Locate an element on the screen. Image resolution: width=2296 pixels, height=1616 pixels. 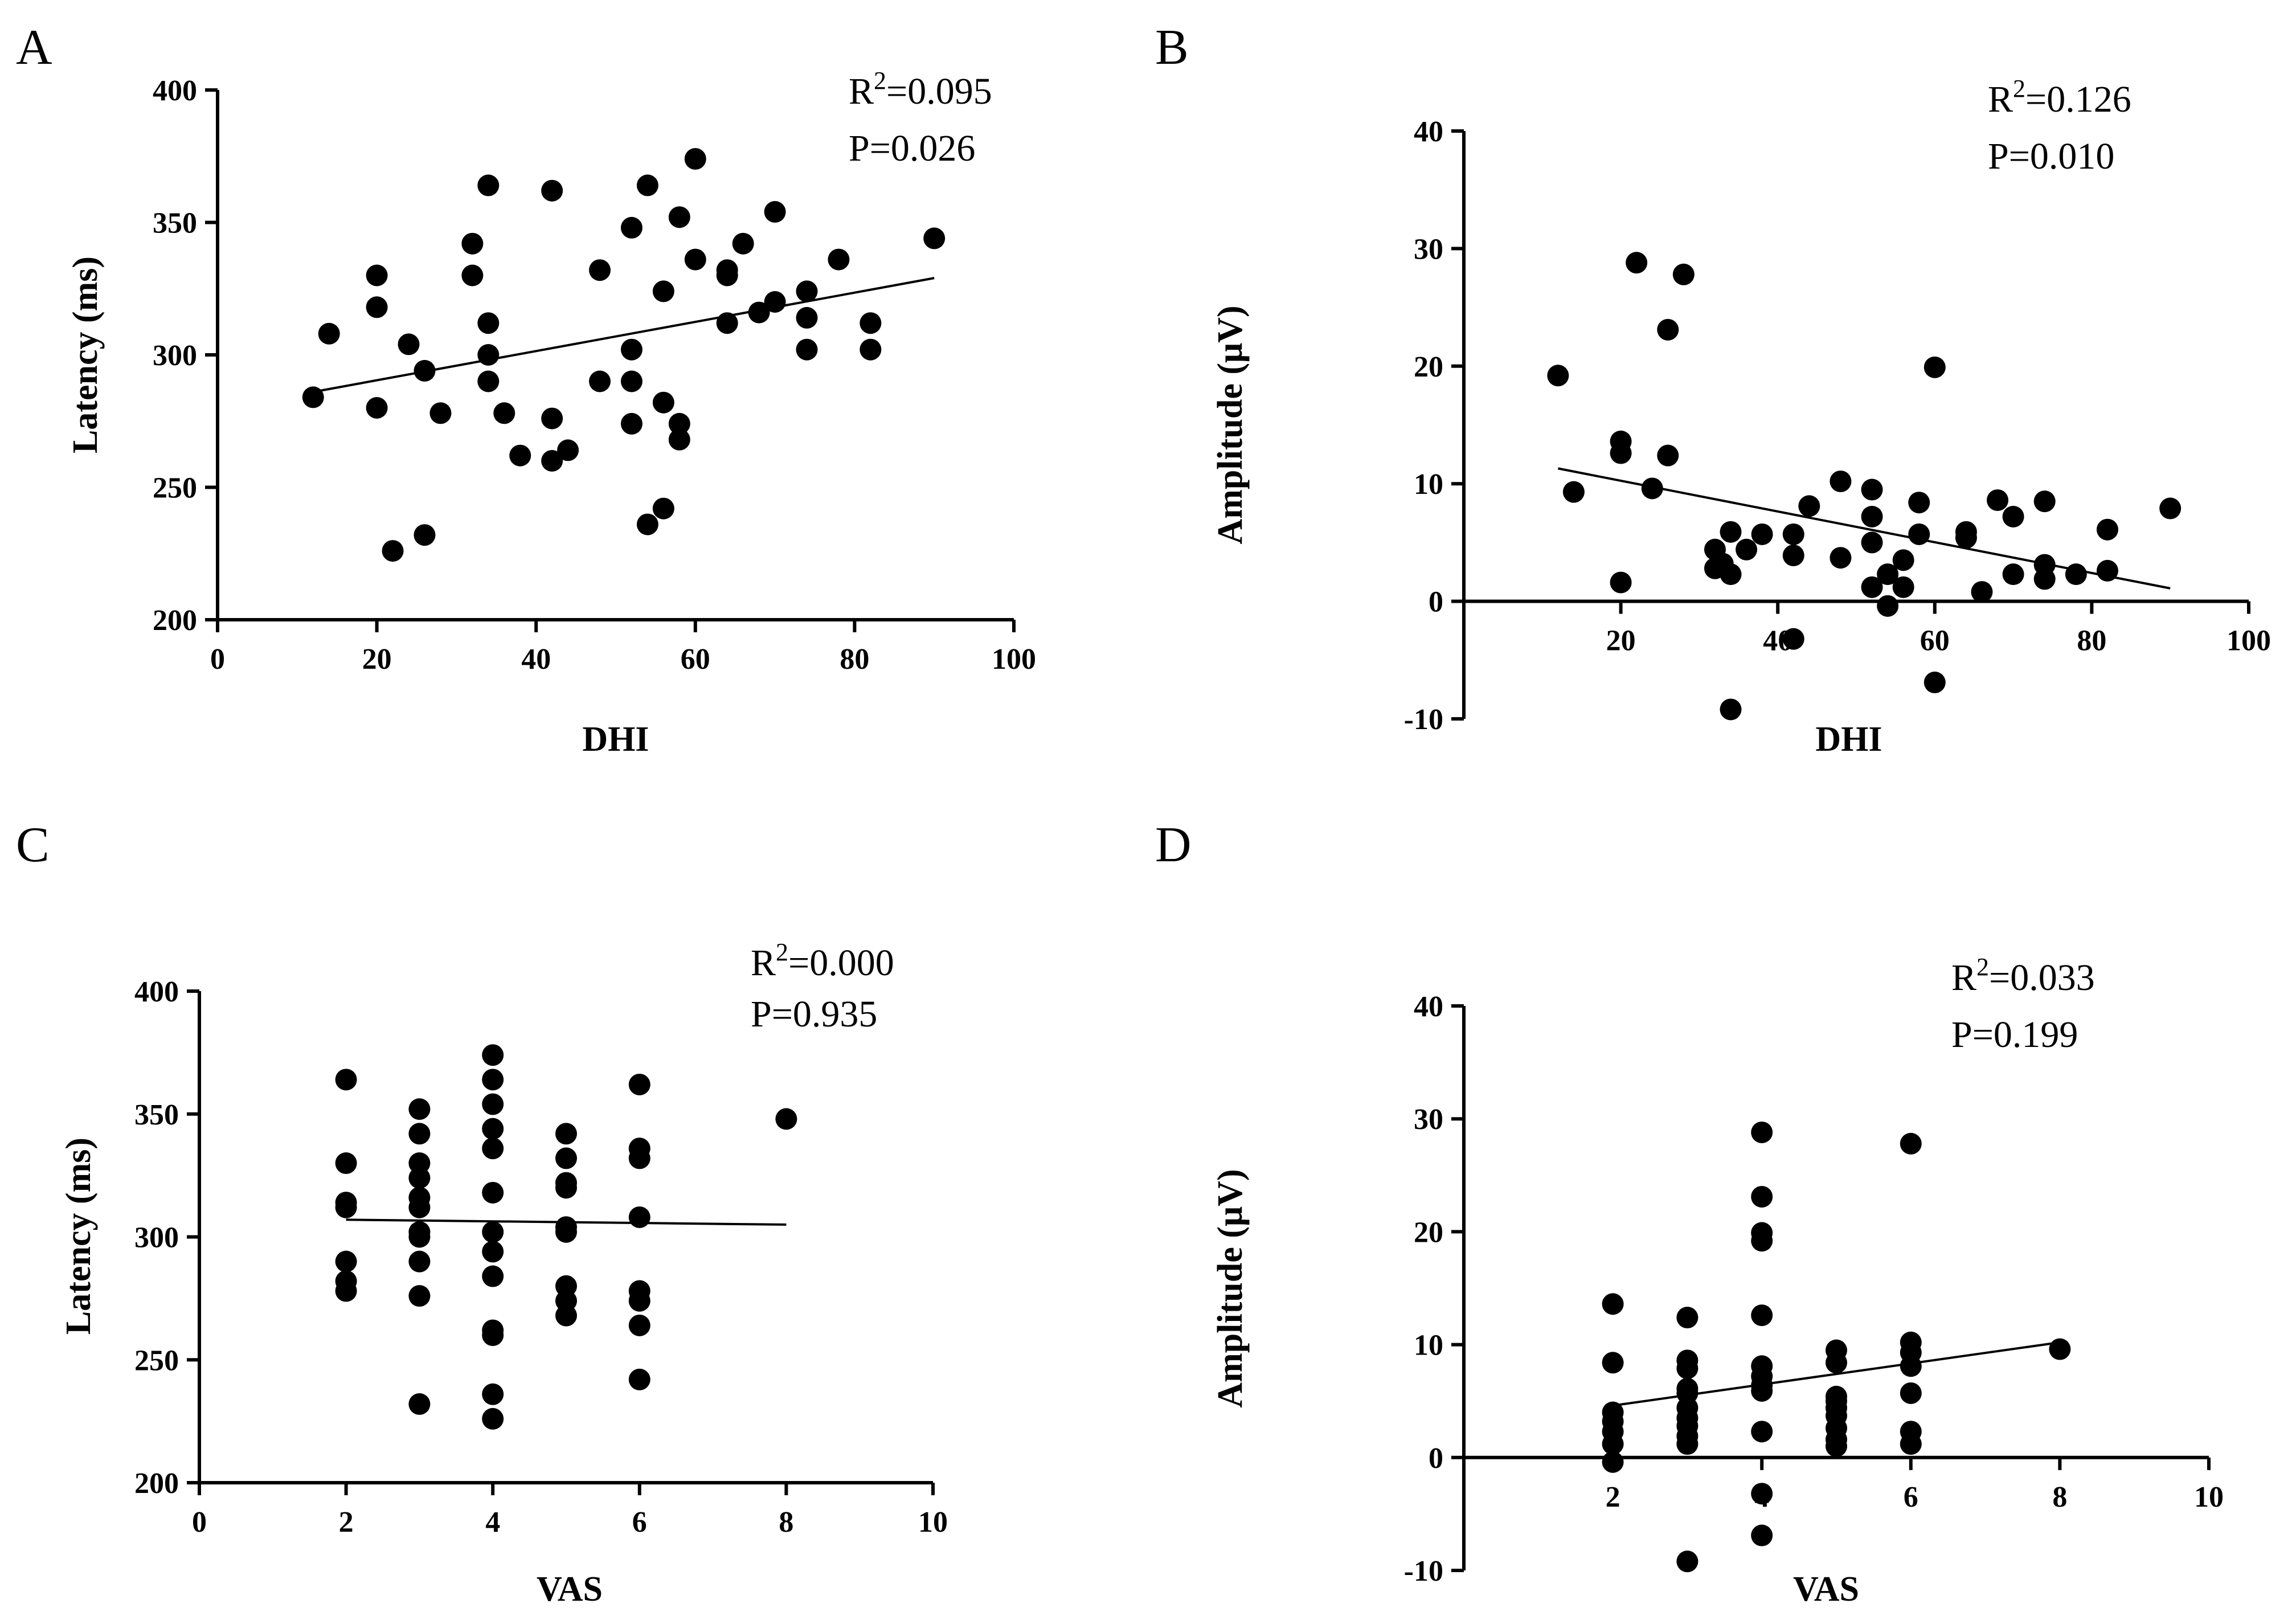
x-tick-label: 0 is located at coordinates (218, 659).